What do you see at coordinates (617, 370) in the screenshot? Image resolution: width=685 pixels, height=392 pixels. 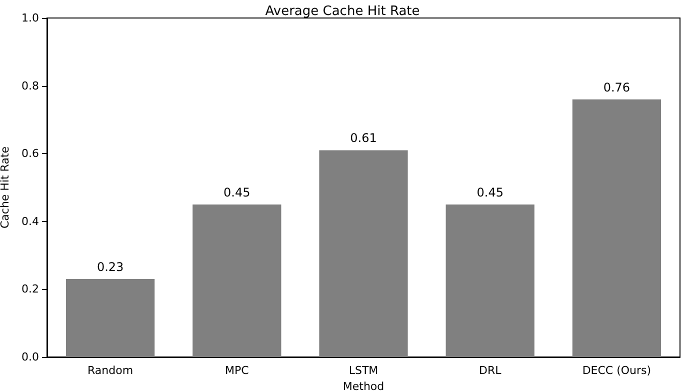 I see `x-tick-label: DECC (Ours)` at bounding box center [617, 370].